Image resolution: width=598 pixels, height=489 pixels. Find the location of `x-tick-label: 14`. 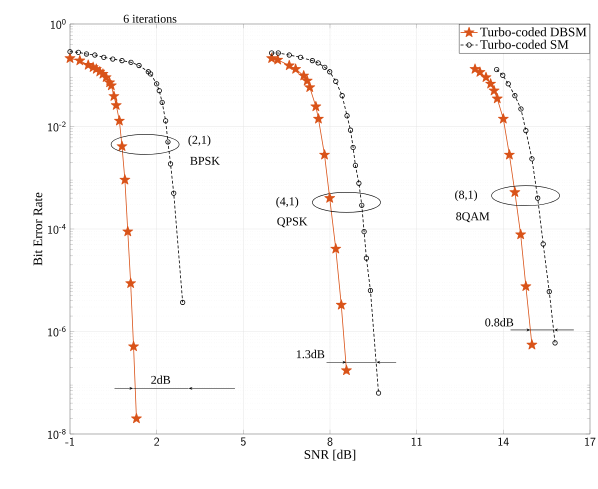

x-tick-label: 14 is located at coordinates (503, 442).